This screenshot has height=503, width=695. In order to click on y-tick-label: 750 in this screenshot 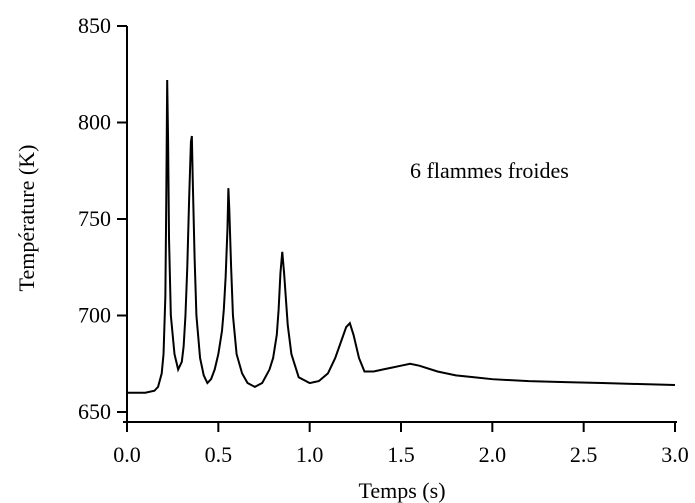, I will do `click(94, 218)`.